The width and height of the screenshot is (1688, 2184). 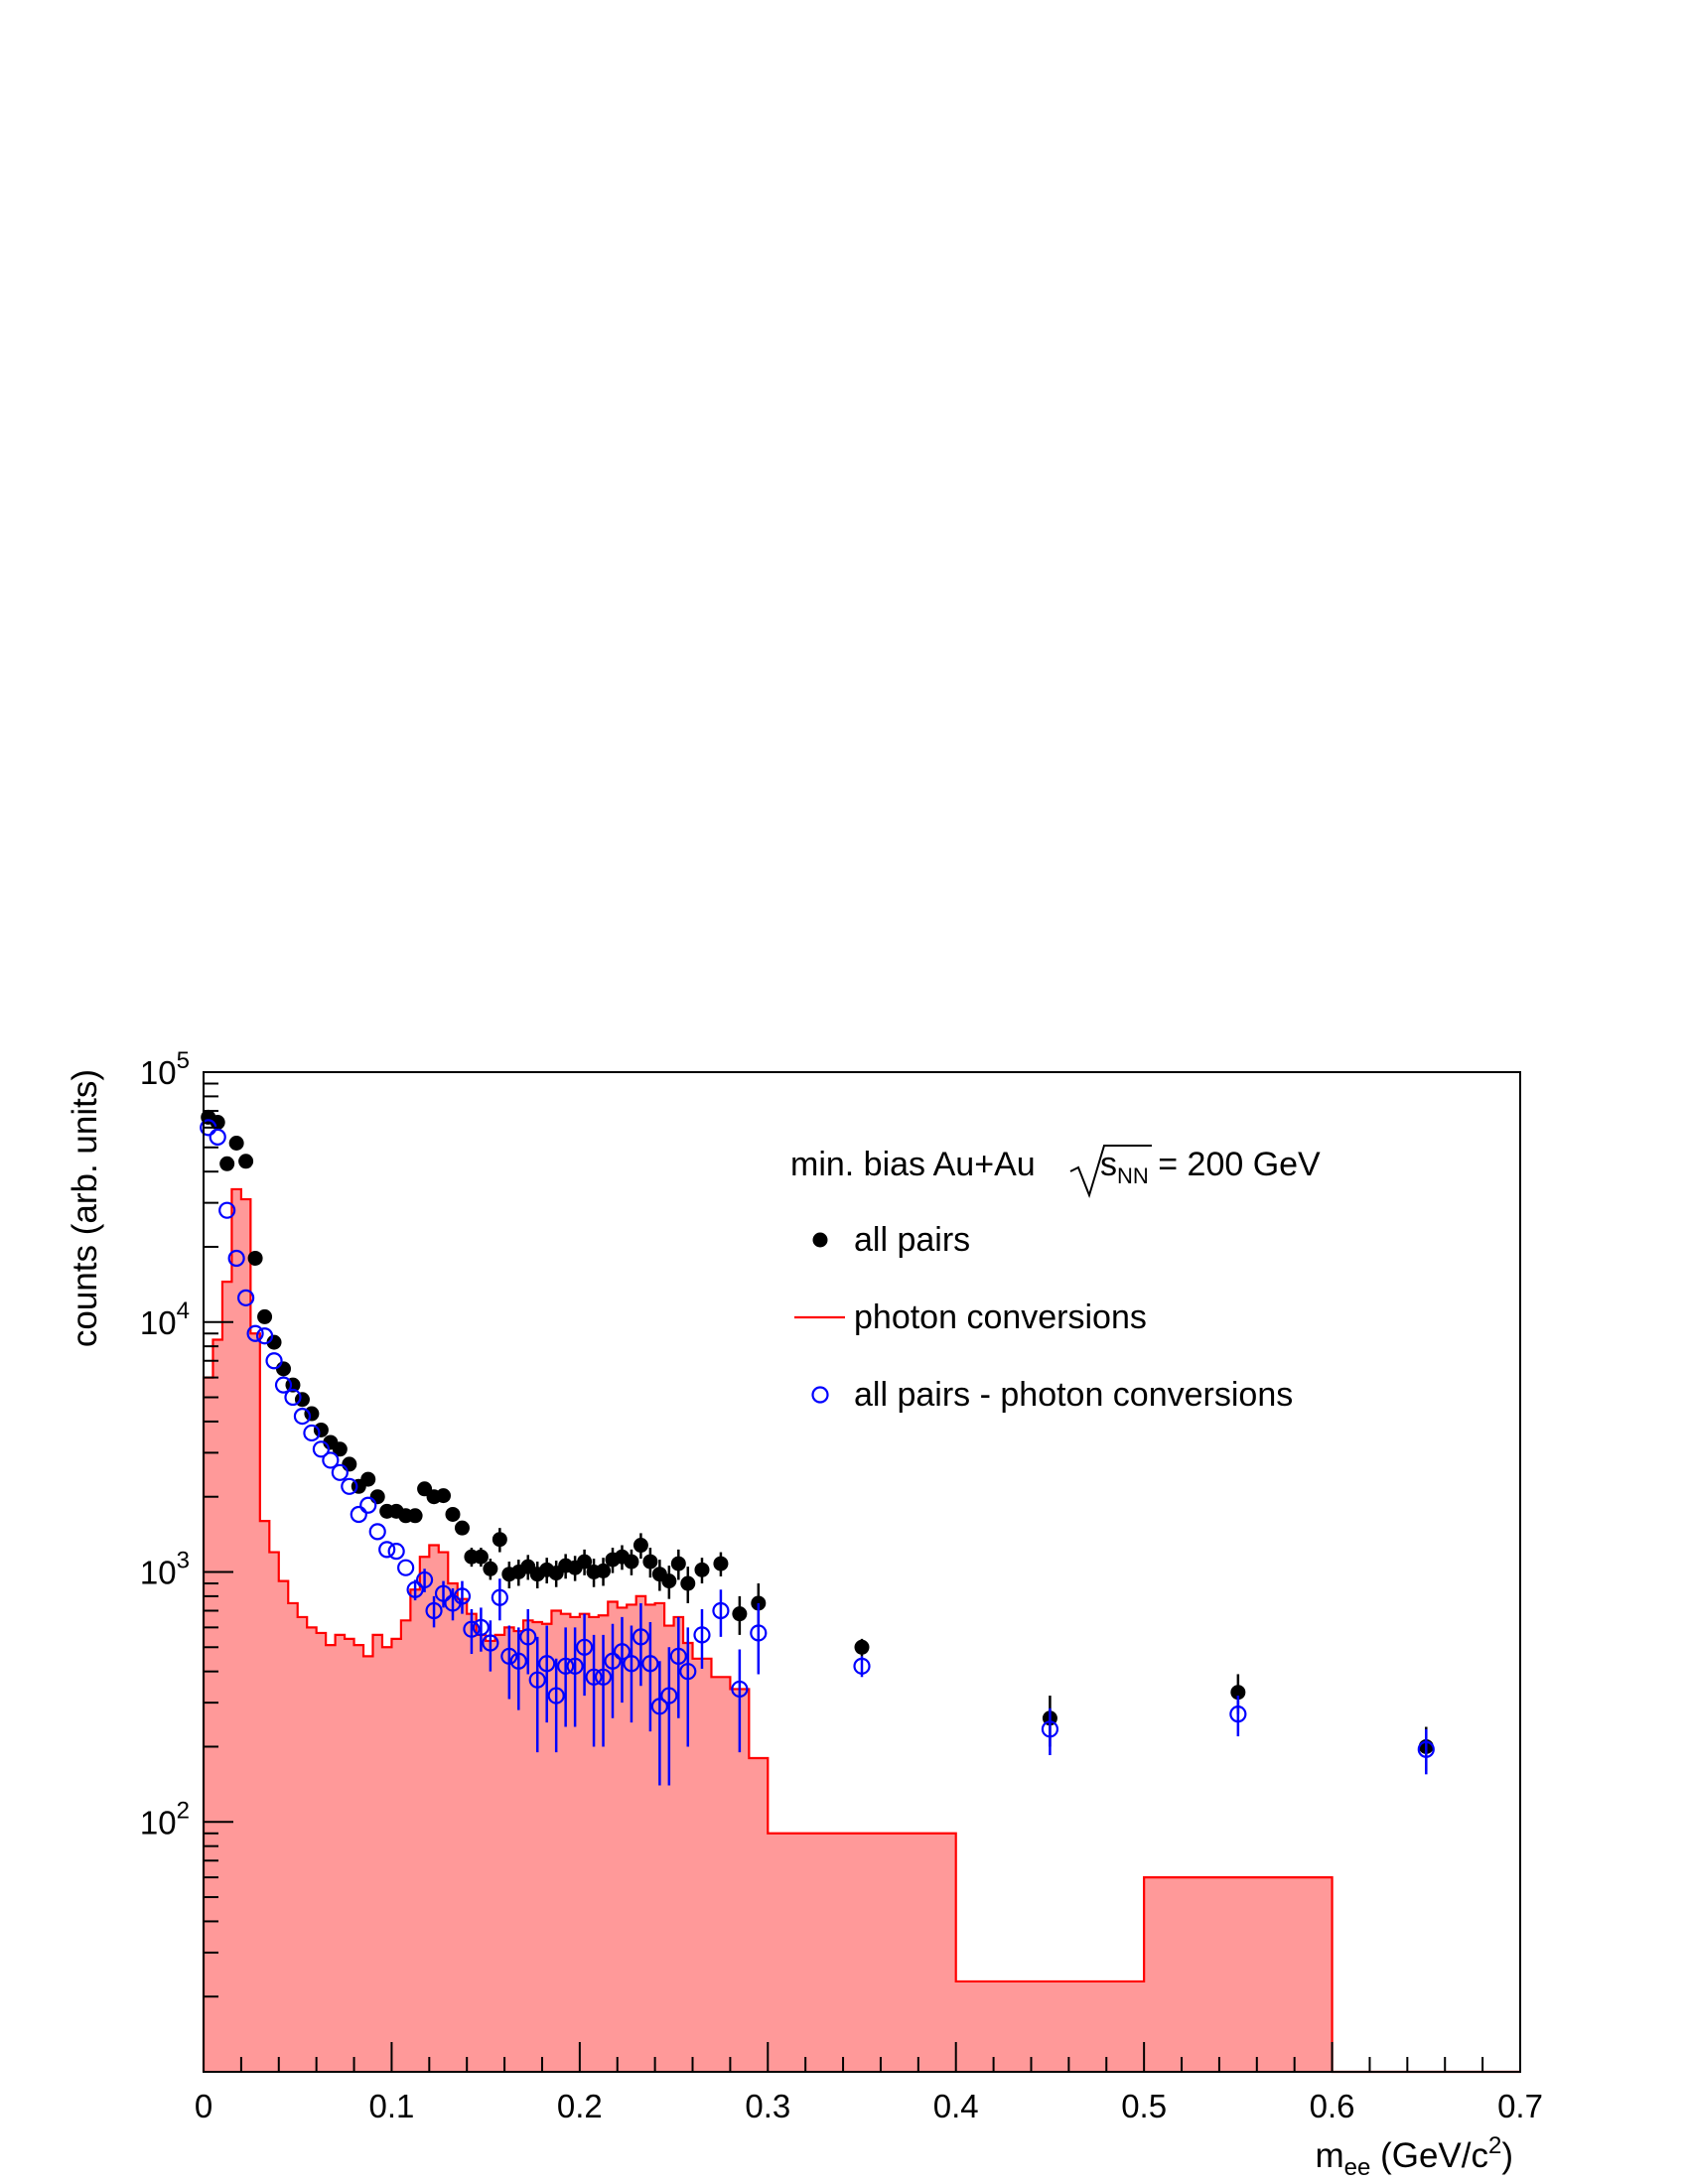 I want to click on legend-marker-filled-icon, so click(x=820, y=1240).